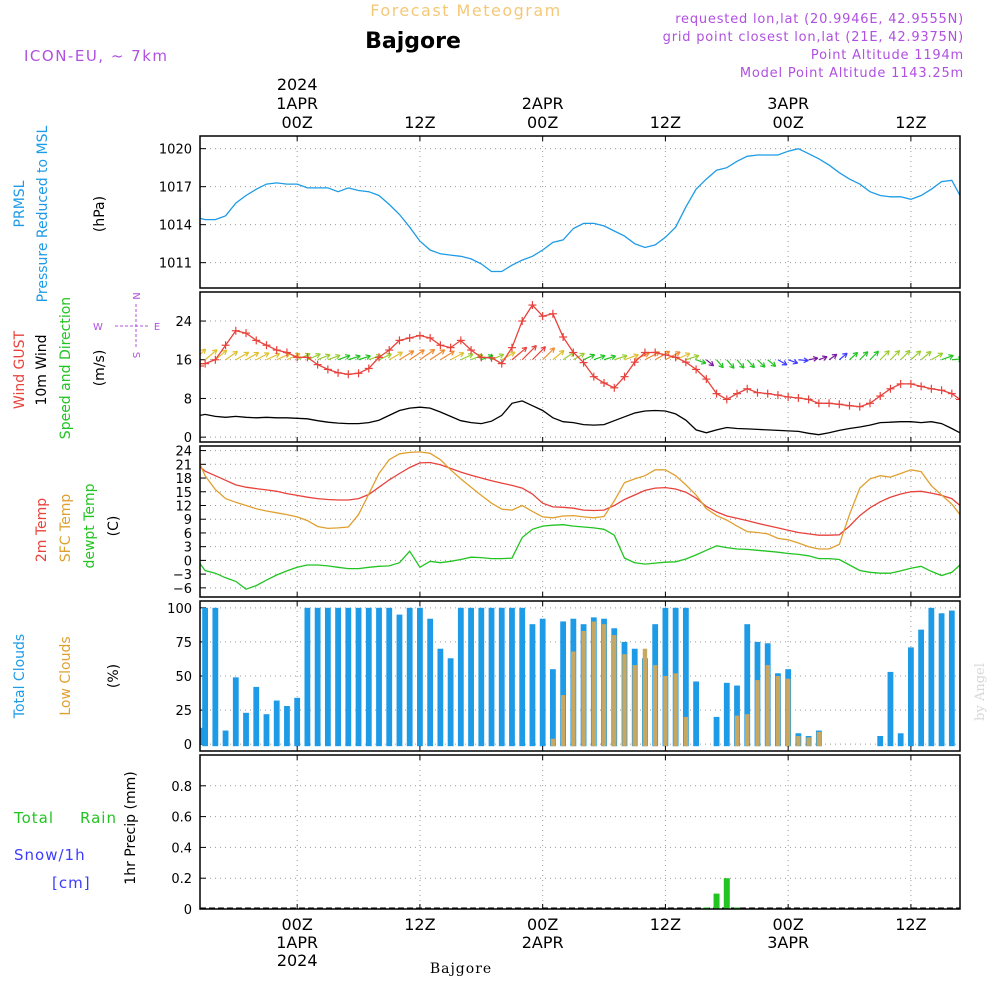 This screenshot has width=1000, height=1000. What do you see at coordinates (580, 557) in the screenshot?
I see `dewpt-temp-line` at bounding box center [580, 557].